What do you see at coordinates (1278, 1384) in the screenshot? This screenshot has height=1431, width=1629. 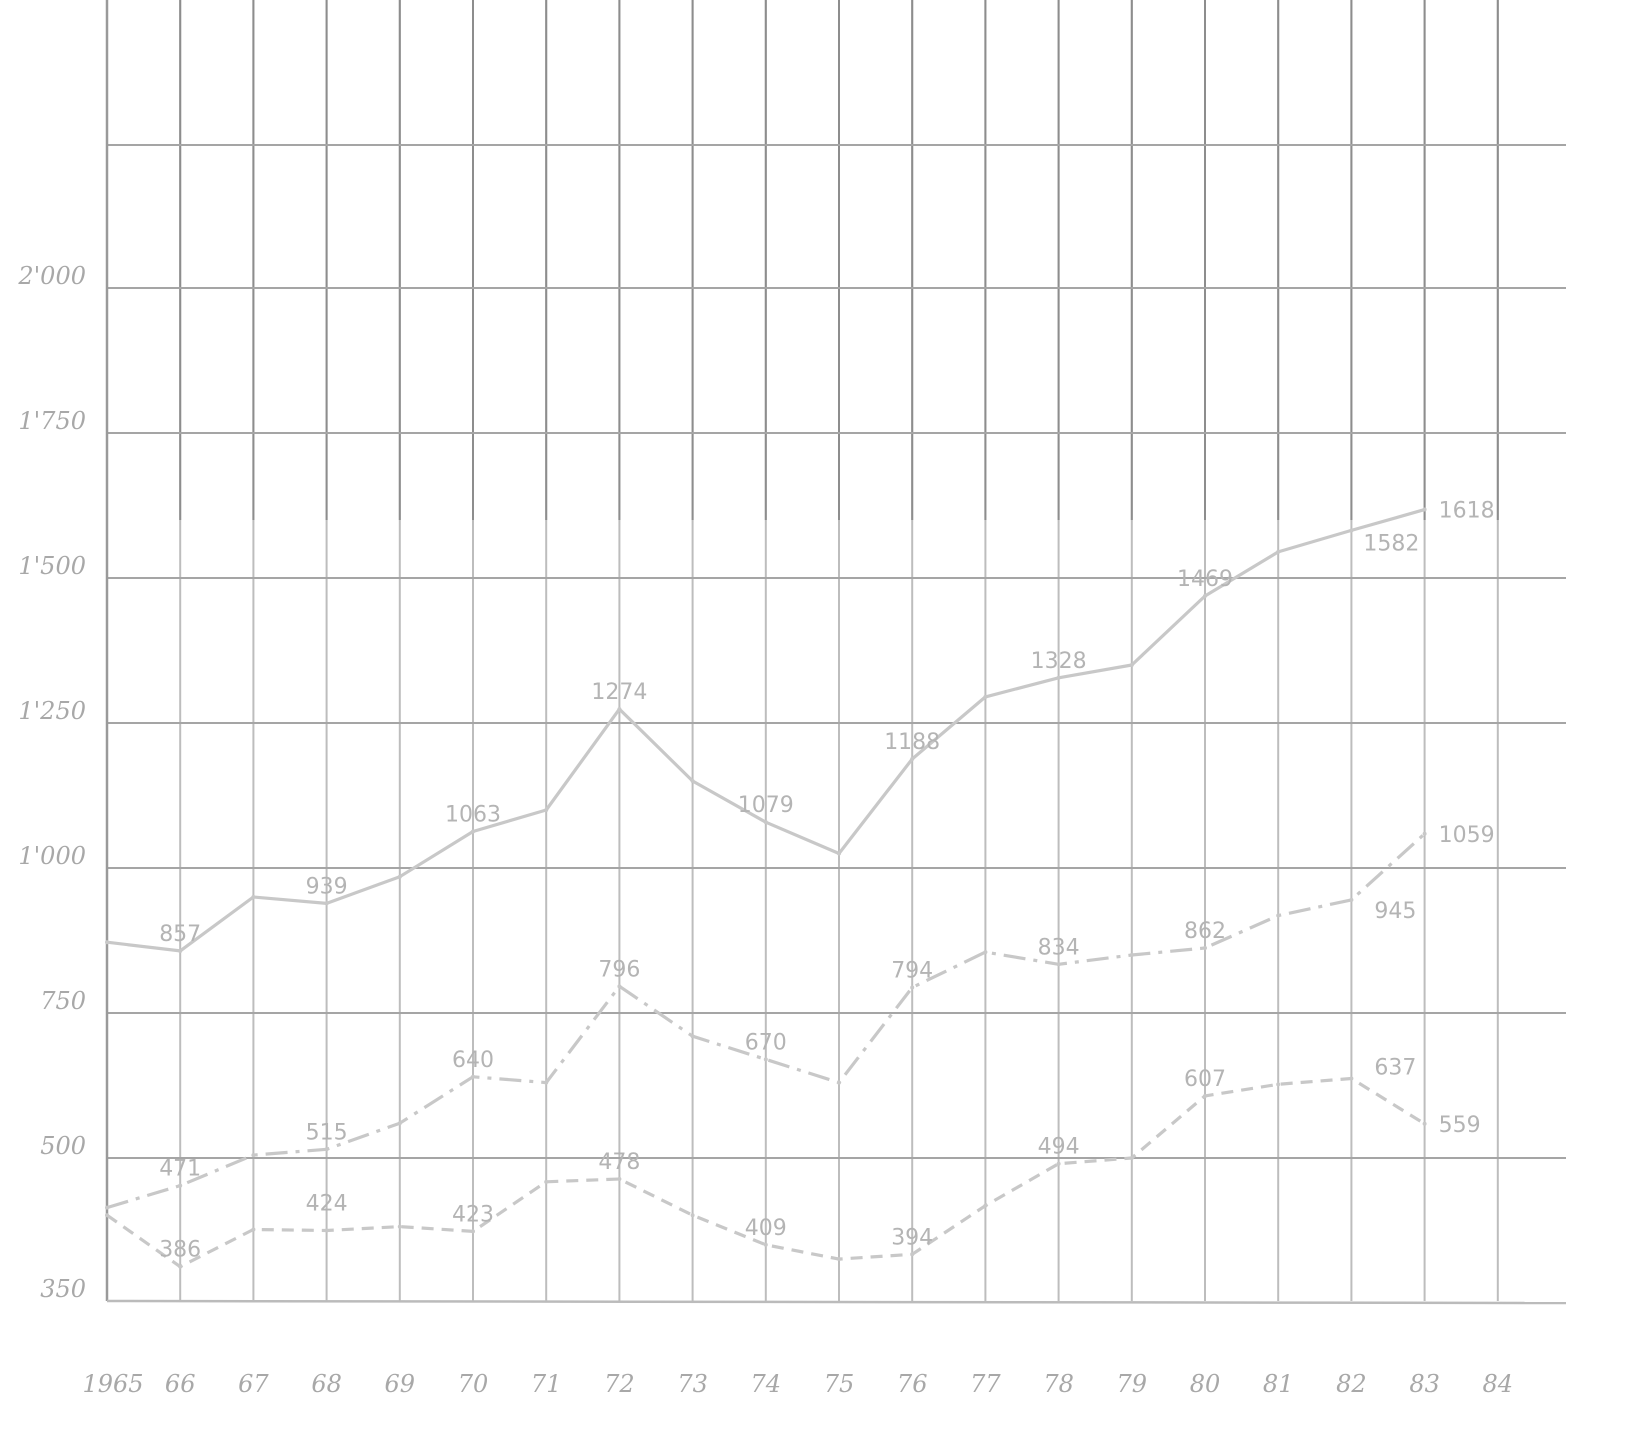 I see `x-tick-label: 81` at bounding box center [1278, 1384].